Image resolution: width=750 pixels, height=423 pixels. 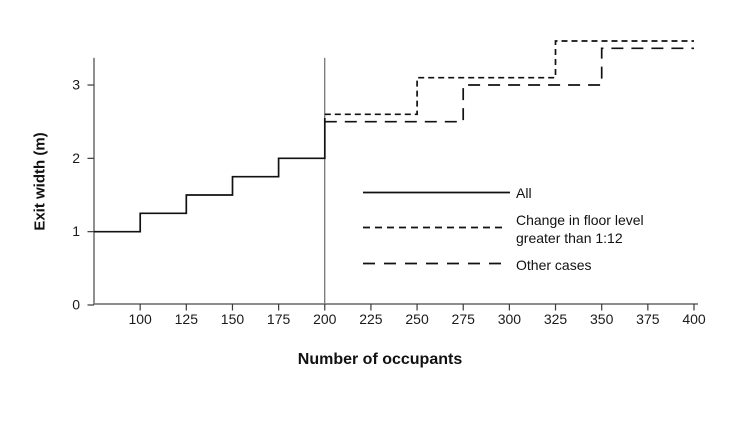 What do you see at coordinates (380, 359) in the screenshot?
I see `x-axis-title: Number of occupants` at bounding box center [380, 359].